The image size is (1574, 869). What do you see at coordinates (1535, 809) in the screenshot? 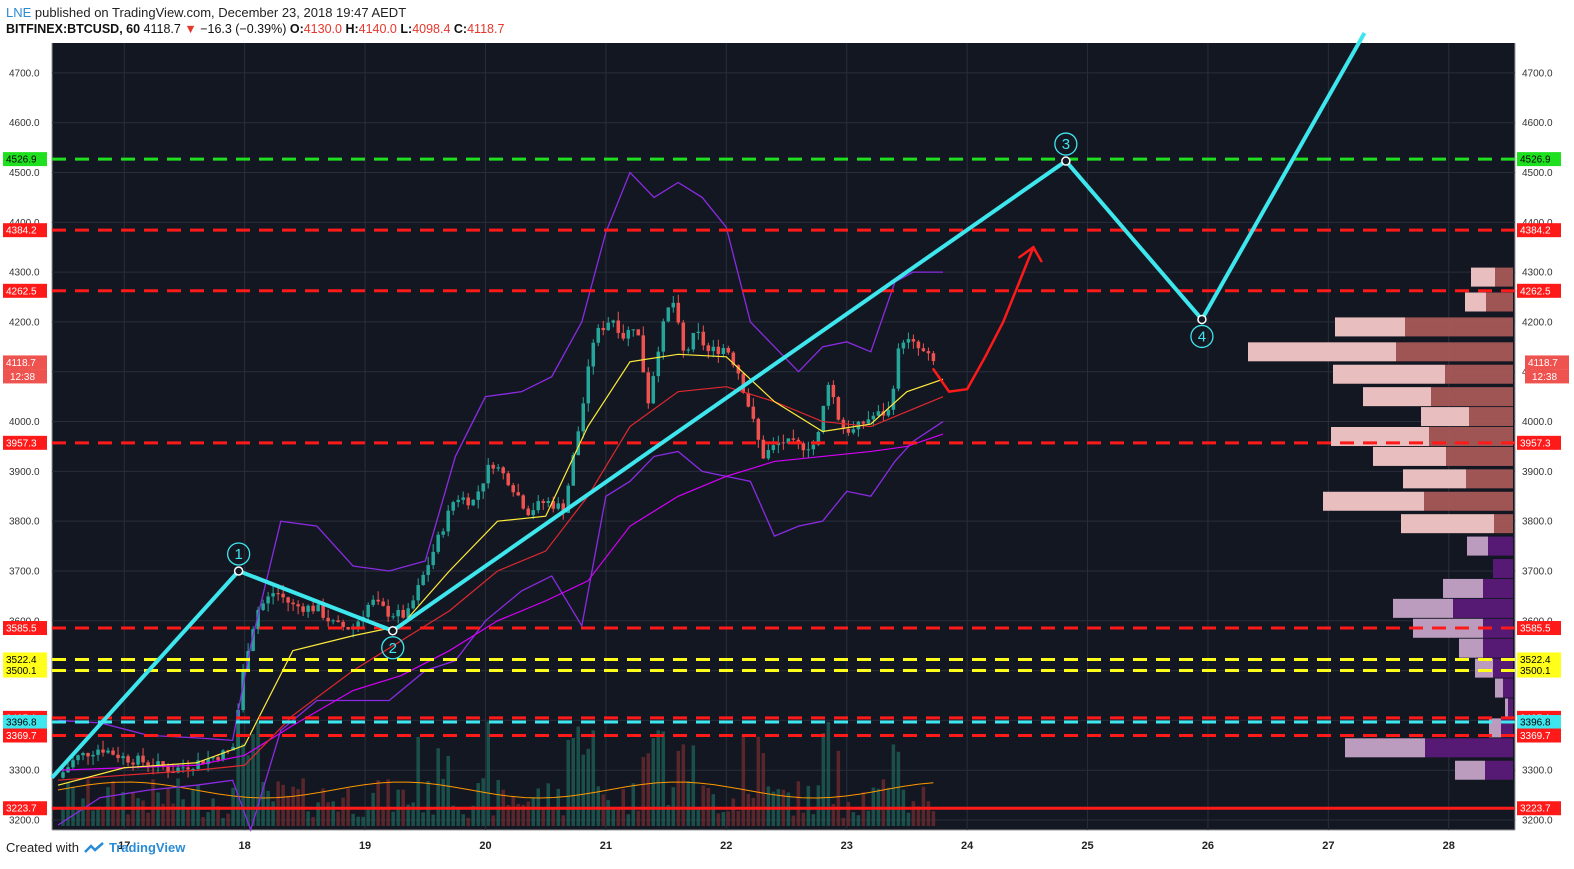
I see `level-label-right: 3223.7` at bounding box center [1535, 809].